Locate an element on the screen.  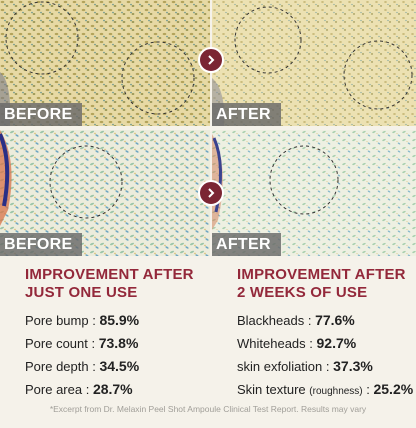
result-label: Pore bump is located at coordinates (57, 320).